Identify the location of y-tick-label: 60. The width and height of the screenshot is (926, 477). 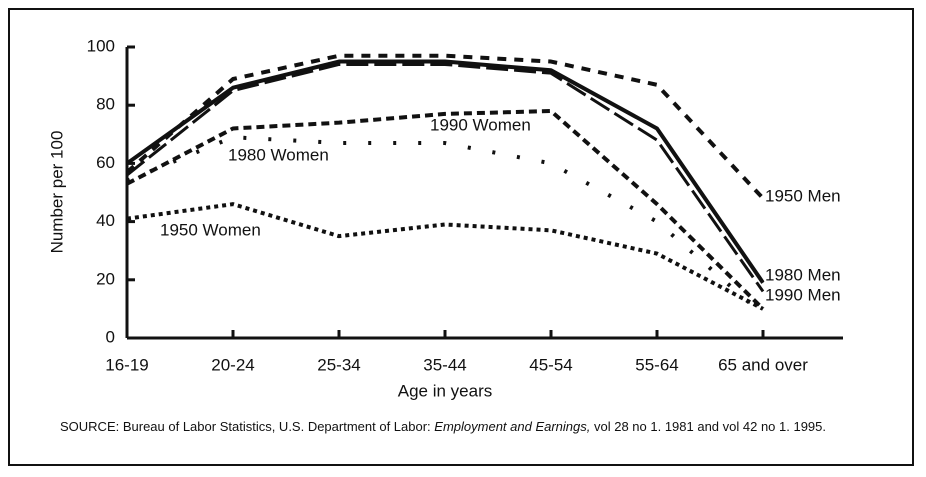
(105, 162).